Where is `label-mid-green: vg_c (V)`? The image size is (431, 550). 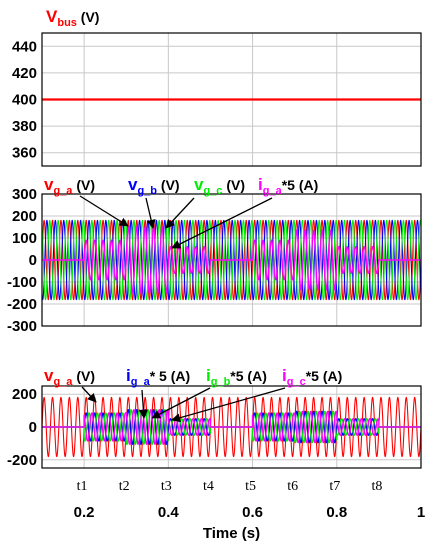 label-mid-green: vg_c (V) is located at coordinates (219, 186).